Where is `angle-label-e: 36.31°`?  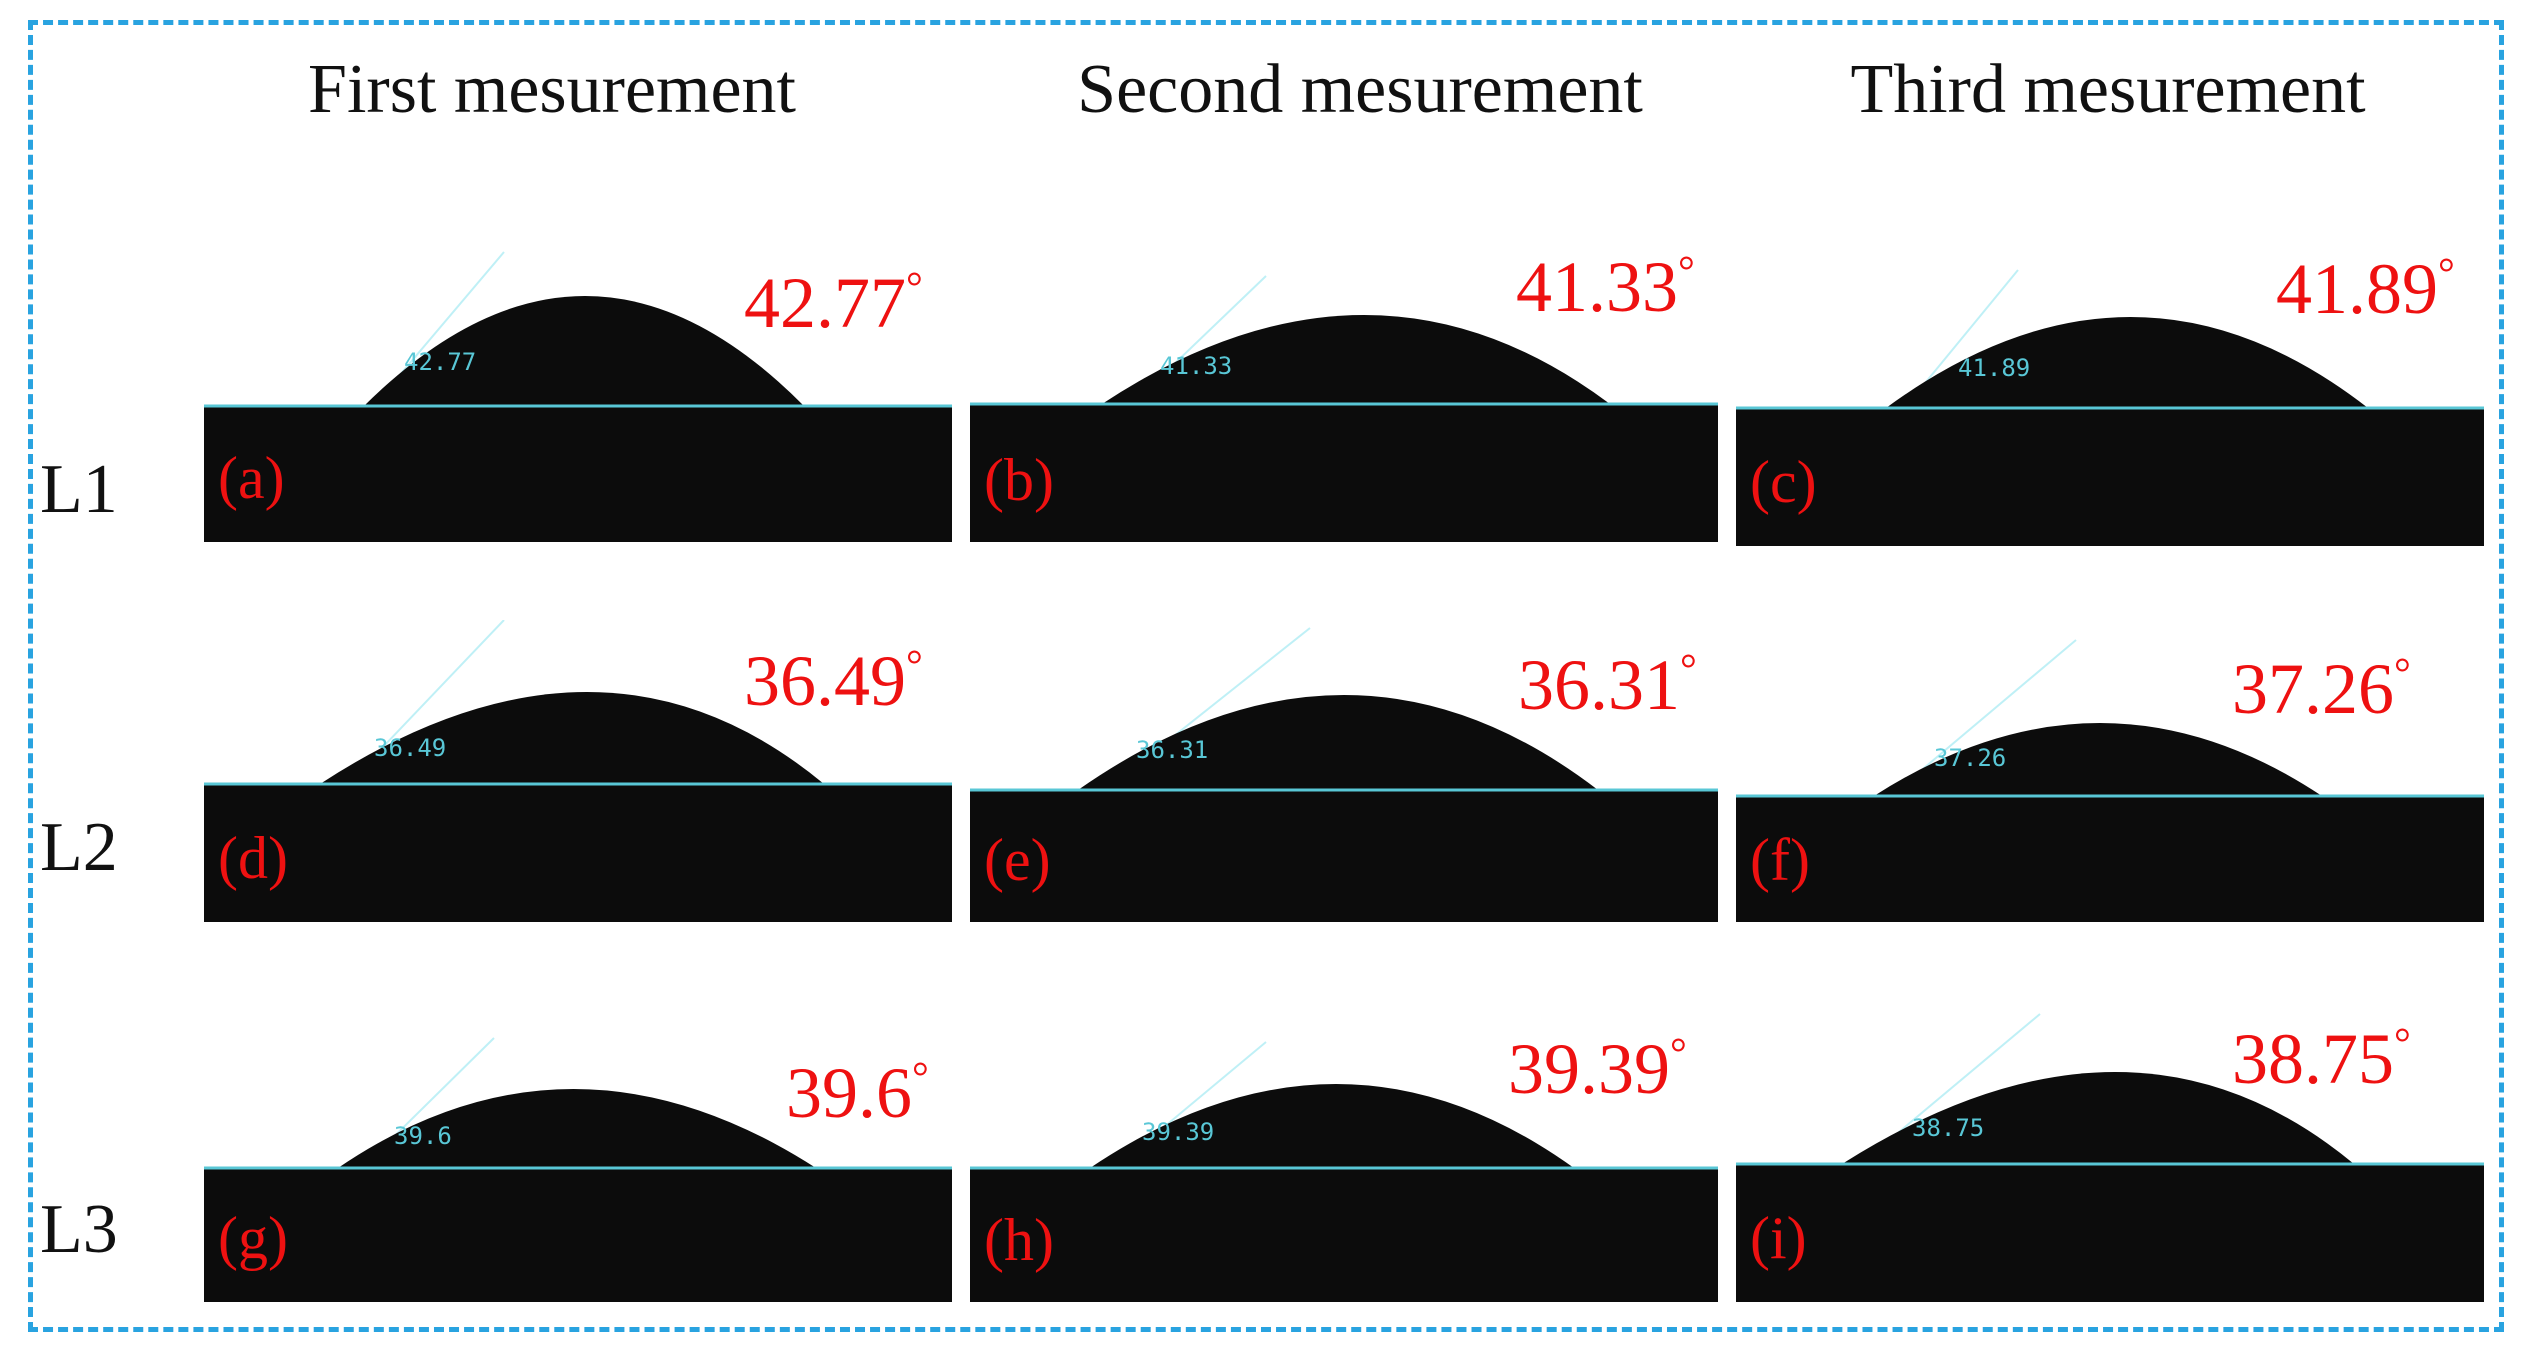
angle-label-e: 36.31° is located at coordinates (1607, 685).